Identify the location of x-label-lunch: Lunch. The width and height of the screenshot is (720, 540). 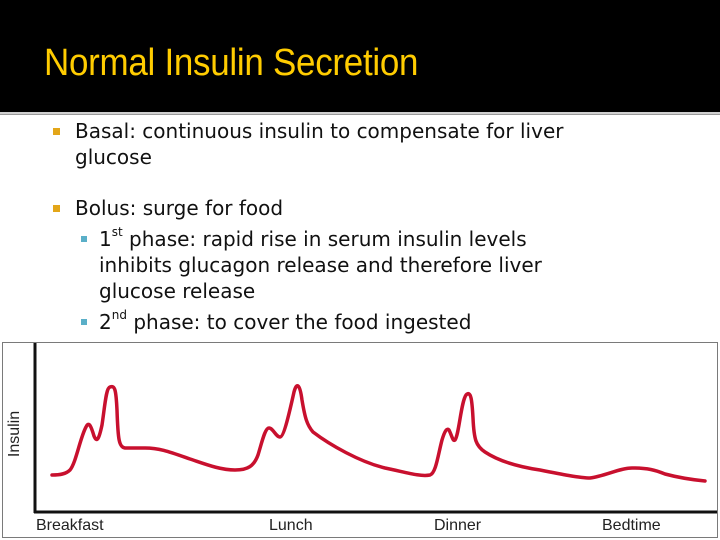
(291, 525).